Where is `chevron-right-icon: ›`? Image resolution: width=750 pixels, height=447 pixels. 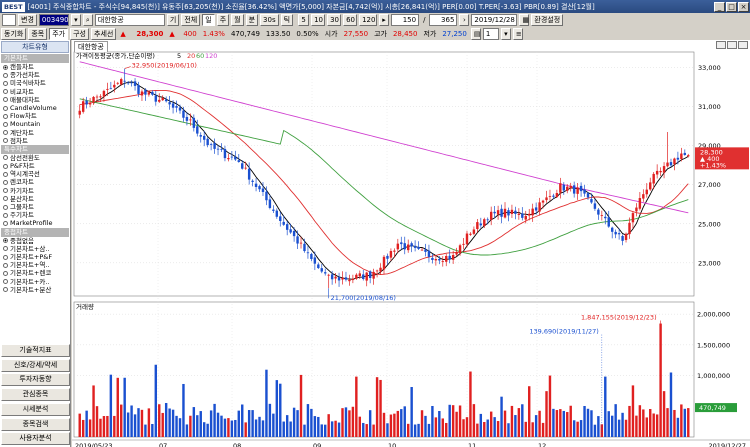
chevron-right-icon: › is located at coordinates (464, 20).